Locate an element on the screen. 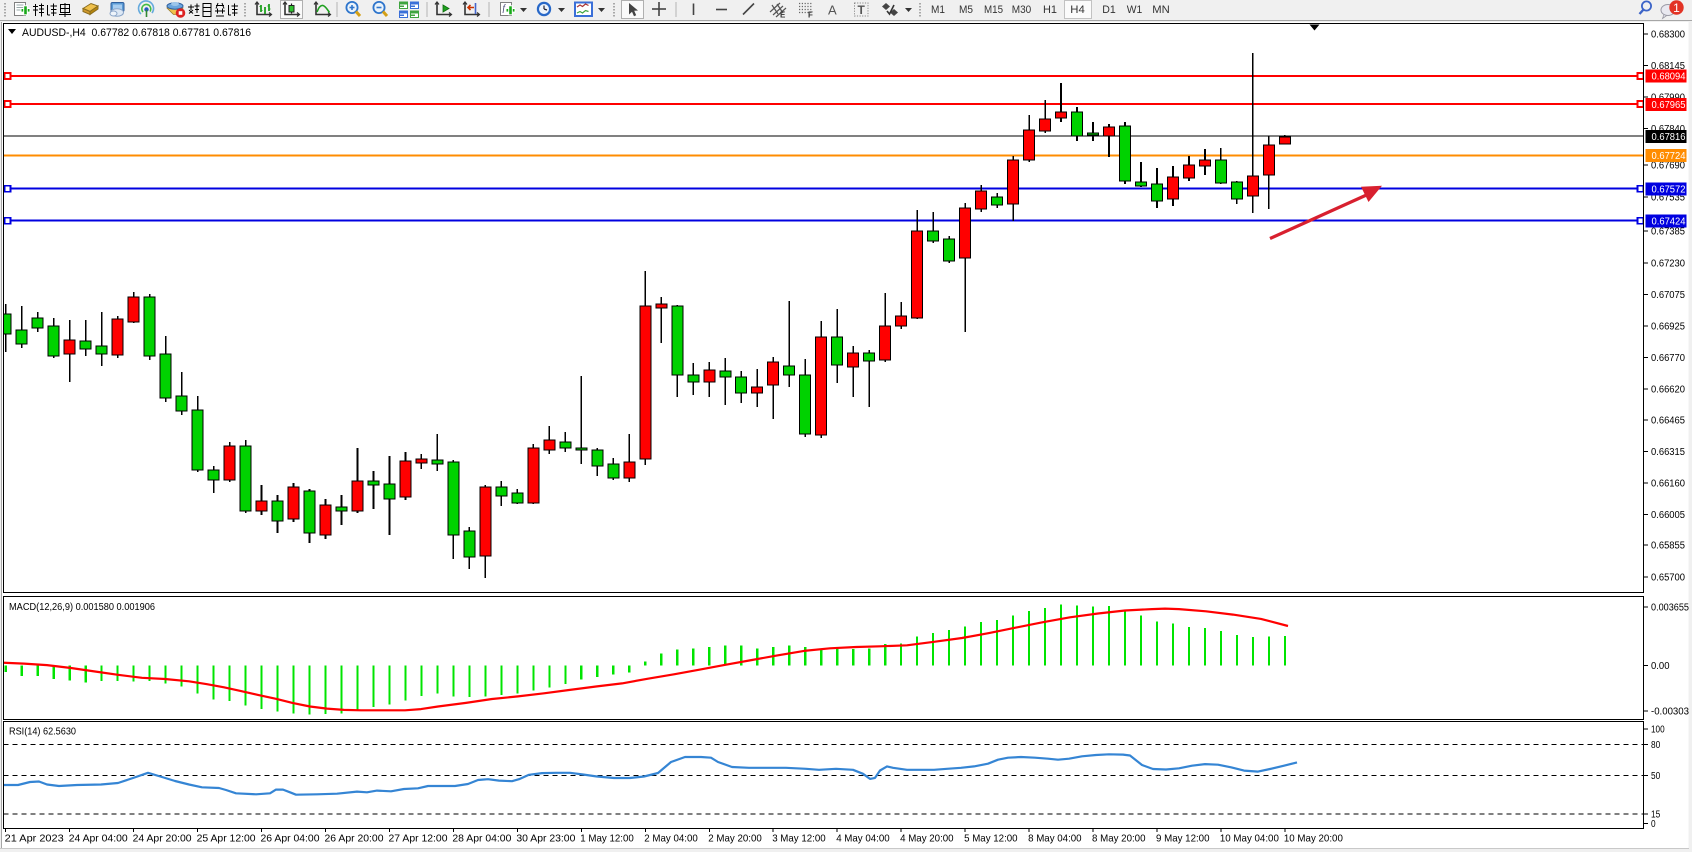 The width and height of the screenshot is (1692, 852). svg-text: 0.67816 is located at coordinates (1669, 137).